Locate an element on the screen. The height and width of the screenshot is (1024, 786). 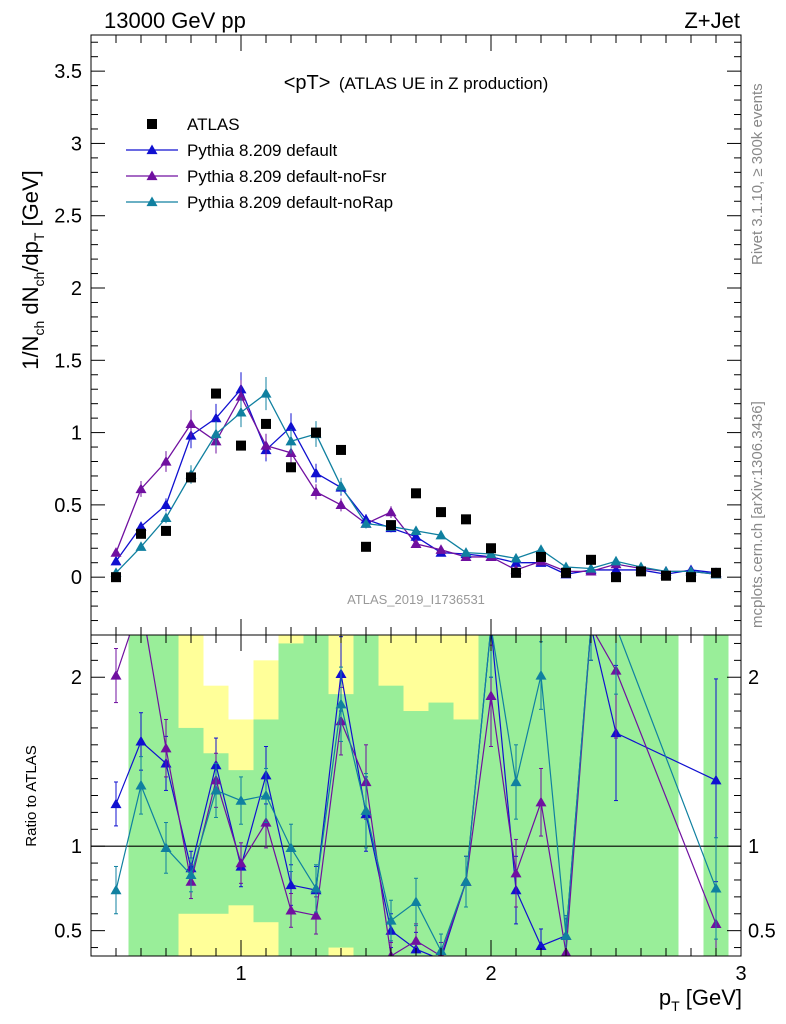
main-y-tick-label: 2.5 is located at coordinates (68, 217).